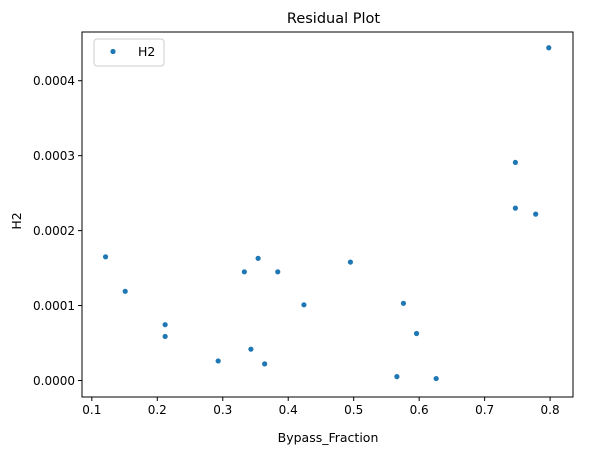  I want to click on y-tick-label: 0.0000, so click(54, 381).